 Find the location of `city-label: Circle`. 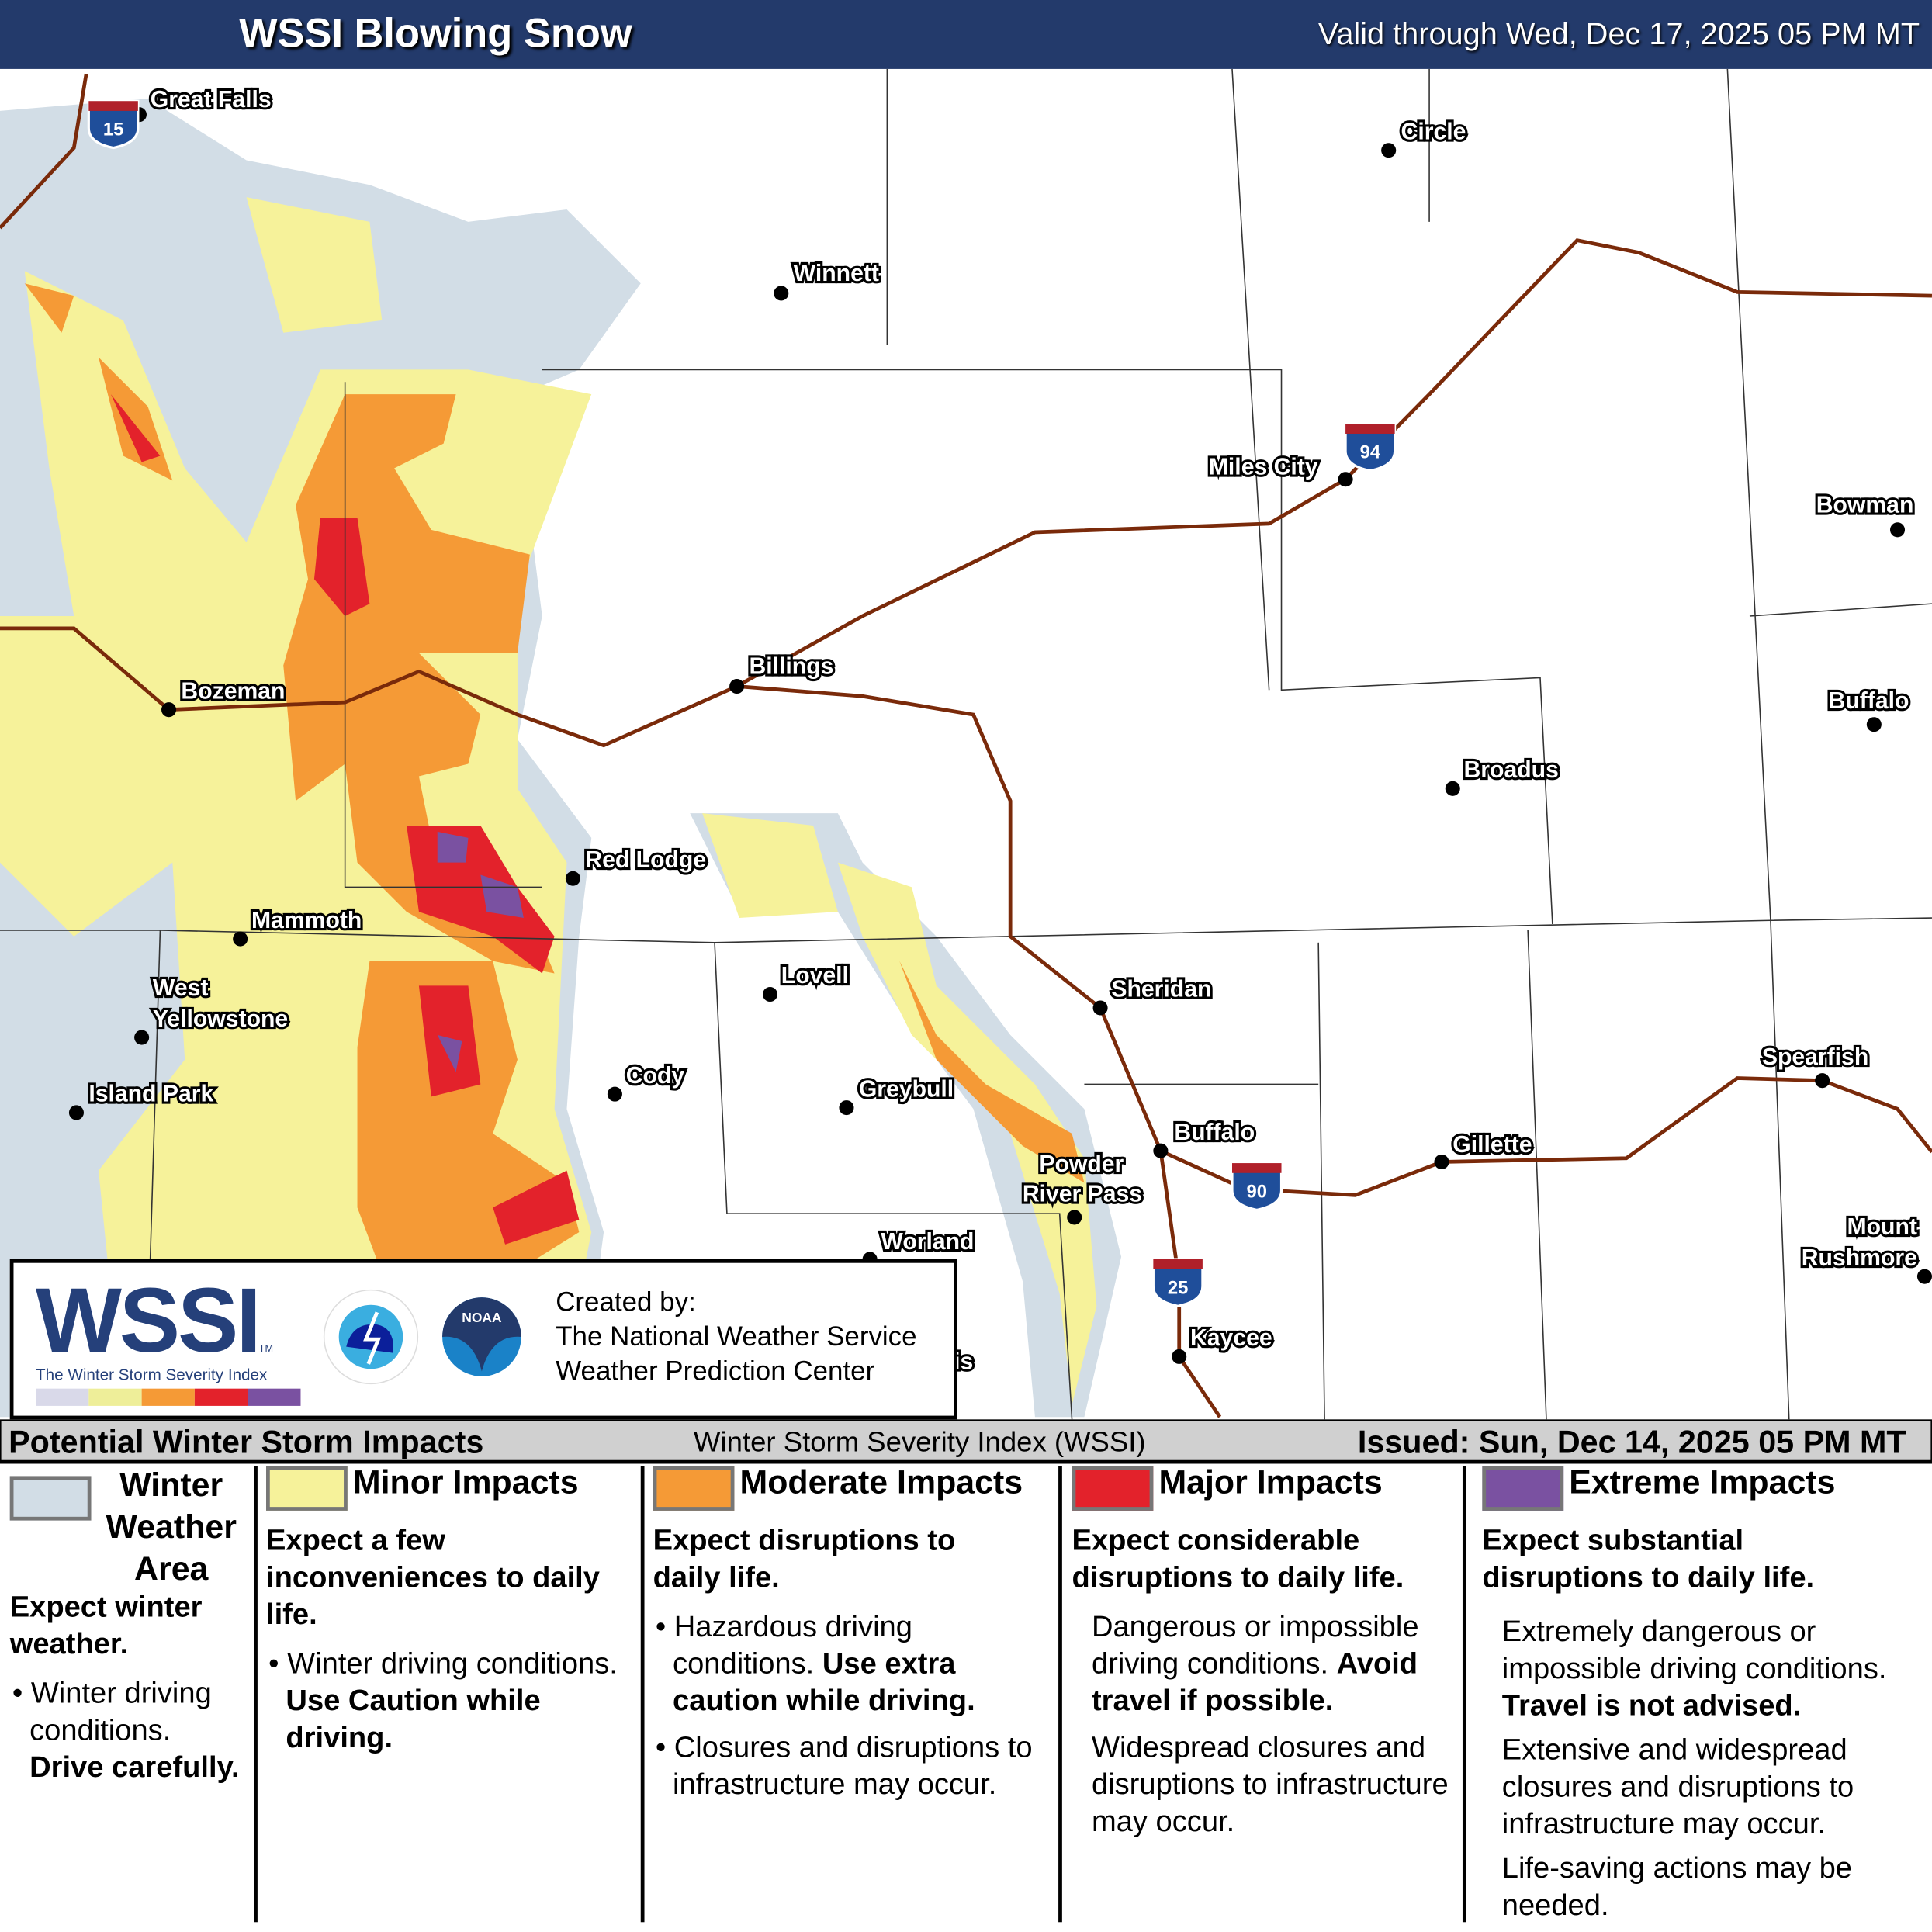

city-label: Circle is located at coordinates (1433, 131).